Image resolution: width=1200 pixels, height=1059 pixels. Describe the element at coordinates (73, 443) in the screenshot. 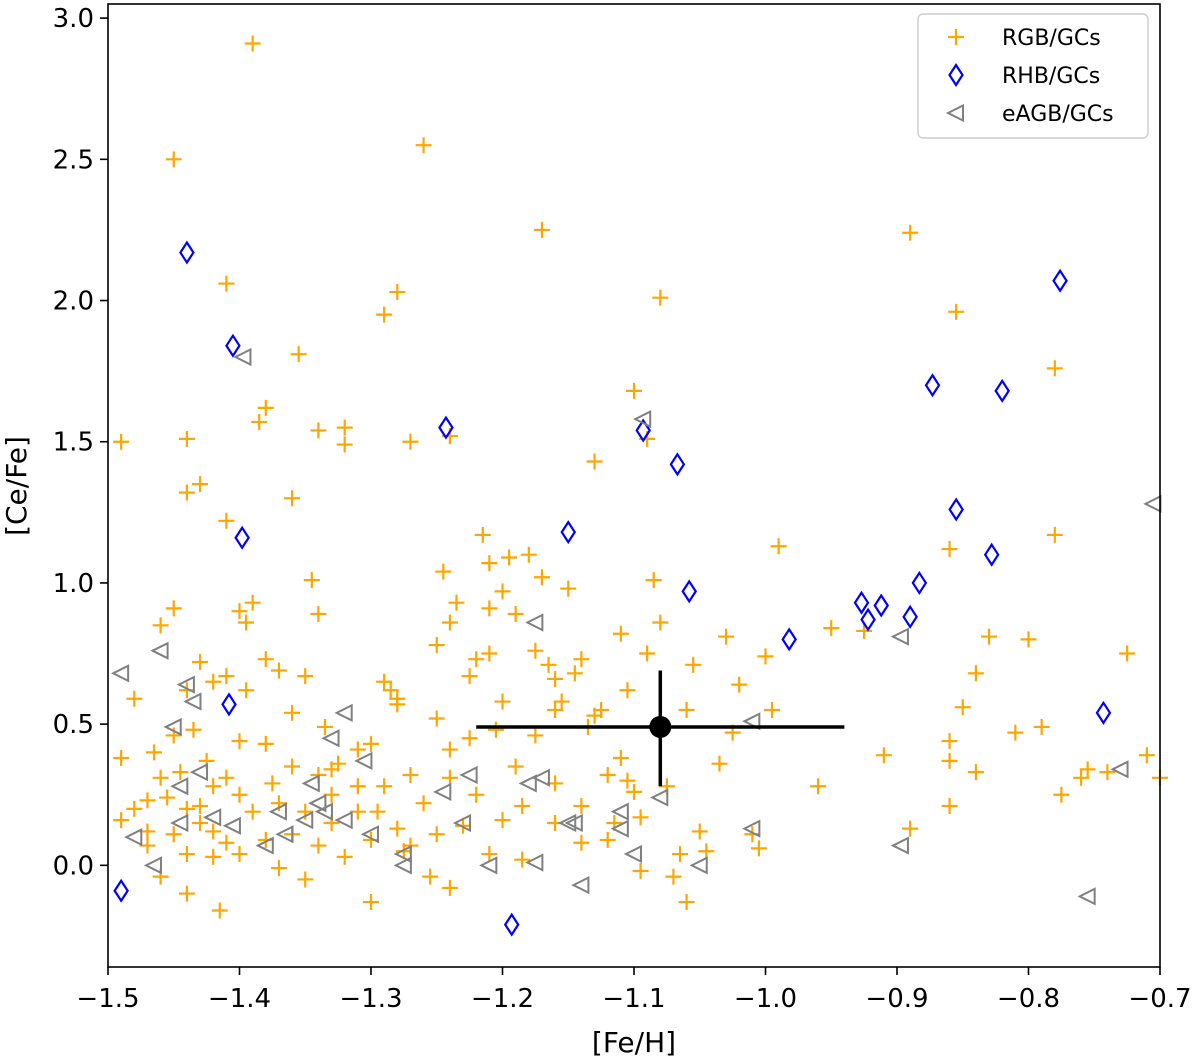

I see `y-tick-label: 1.5` at that location.